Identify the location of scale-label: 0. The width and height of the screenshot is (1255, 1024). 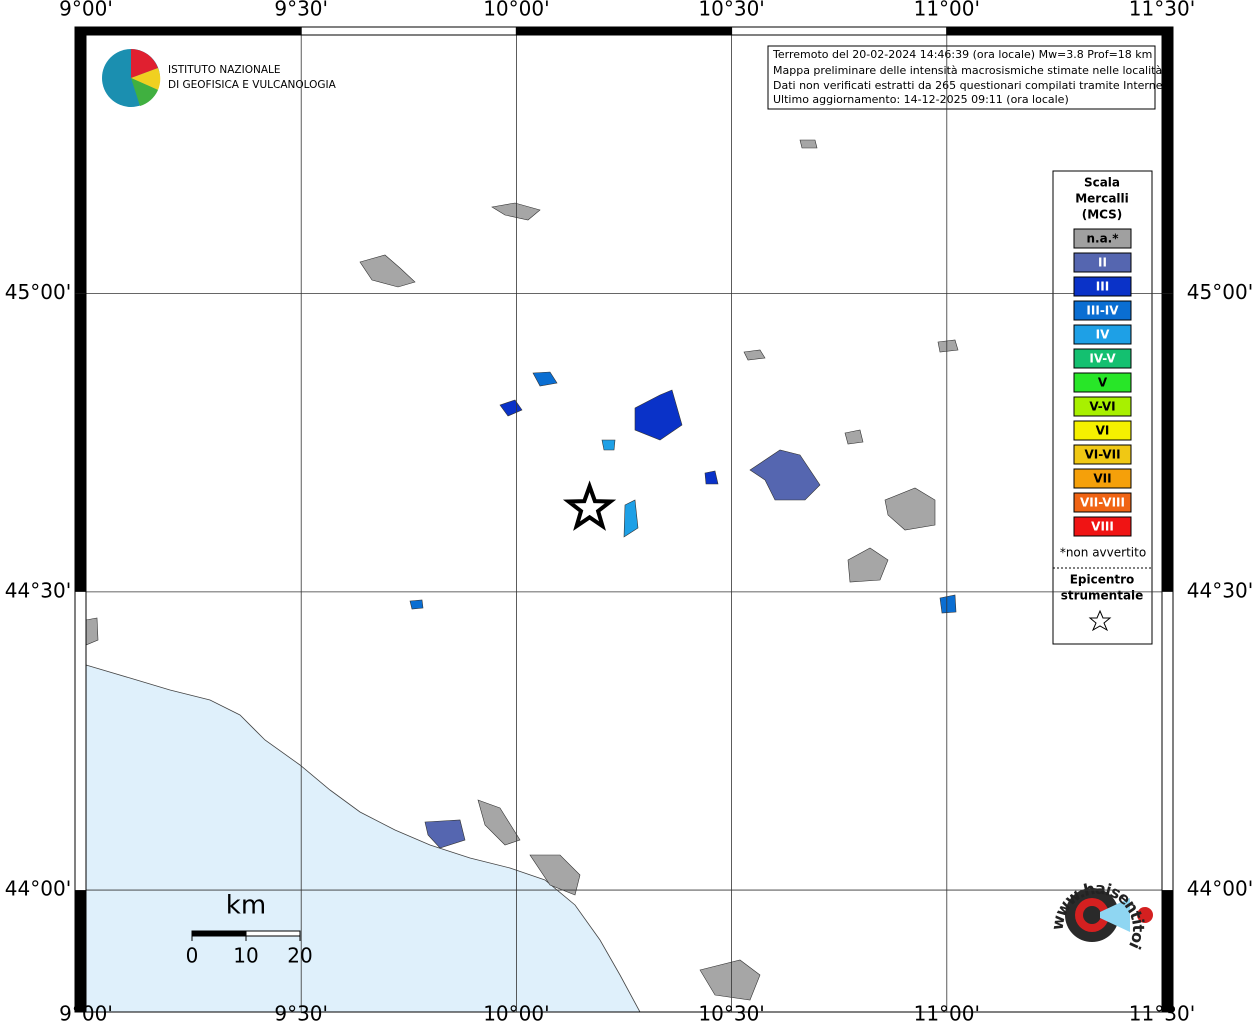
(192, 956).